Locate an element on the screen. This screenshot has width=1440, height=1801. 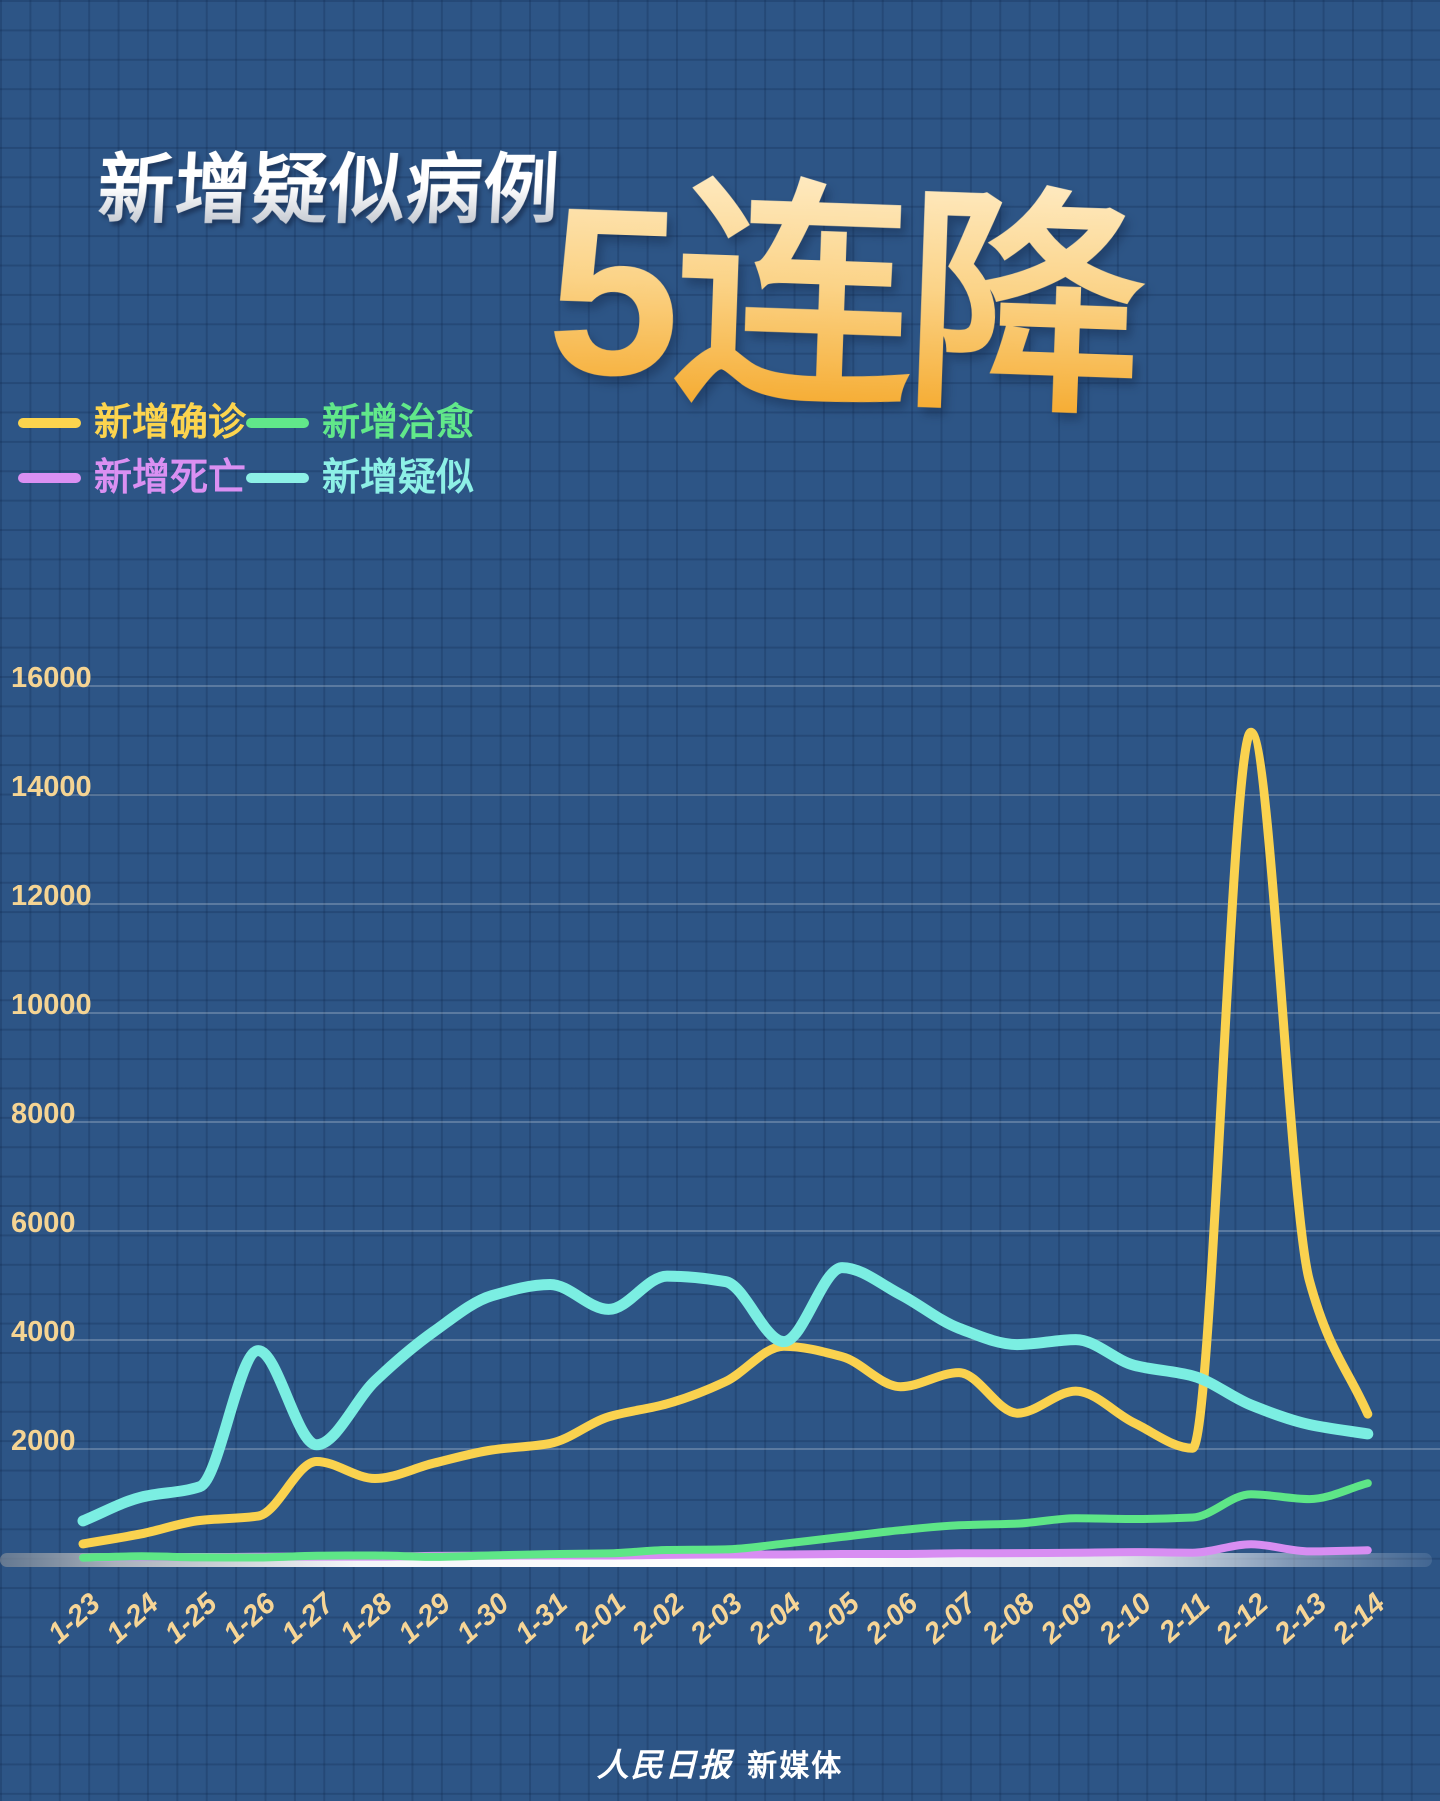
x-axis-tick-1-27: 1-27 is located at coordinates (309, 1618).